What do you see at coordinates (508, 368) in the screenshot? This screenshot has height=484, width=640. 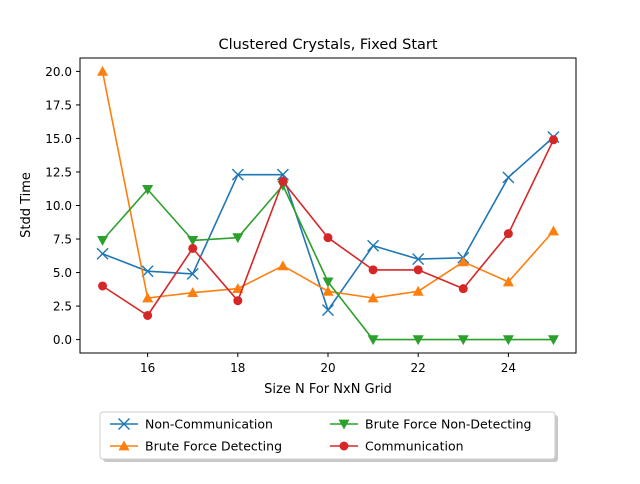 I see `x-tick-label-4: 24` at bounding box center [508, 368].